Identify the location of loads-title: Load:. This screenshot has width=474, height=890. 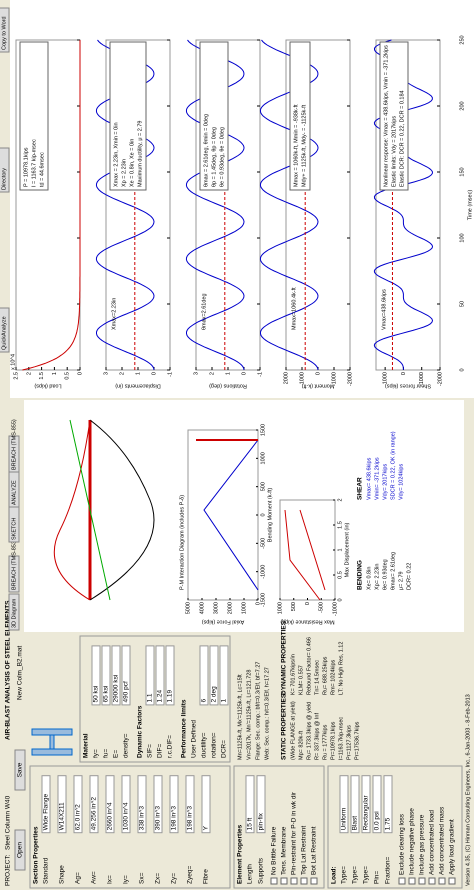
(334, 875).